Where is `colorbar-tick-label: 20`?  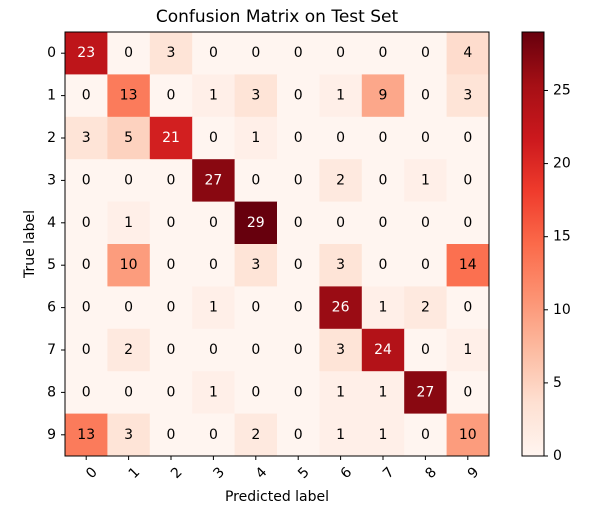 colorbar-tick-label: 20 is located at coordinates (562, 164).